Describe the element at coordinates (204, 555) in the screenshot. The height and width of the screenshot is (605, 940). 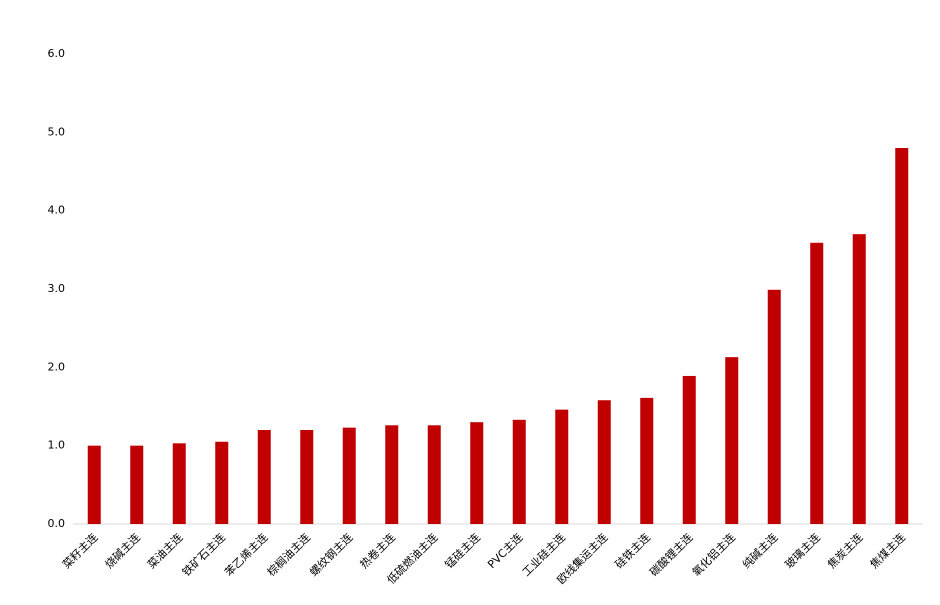
I see `x-tick-label: 铁矿石主连` at that location.